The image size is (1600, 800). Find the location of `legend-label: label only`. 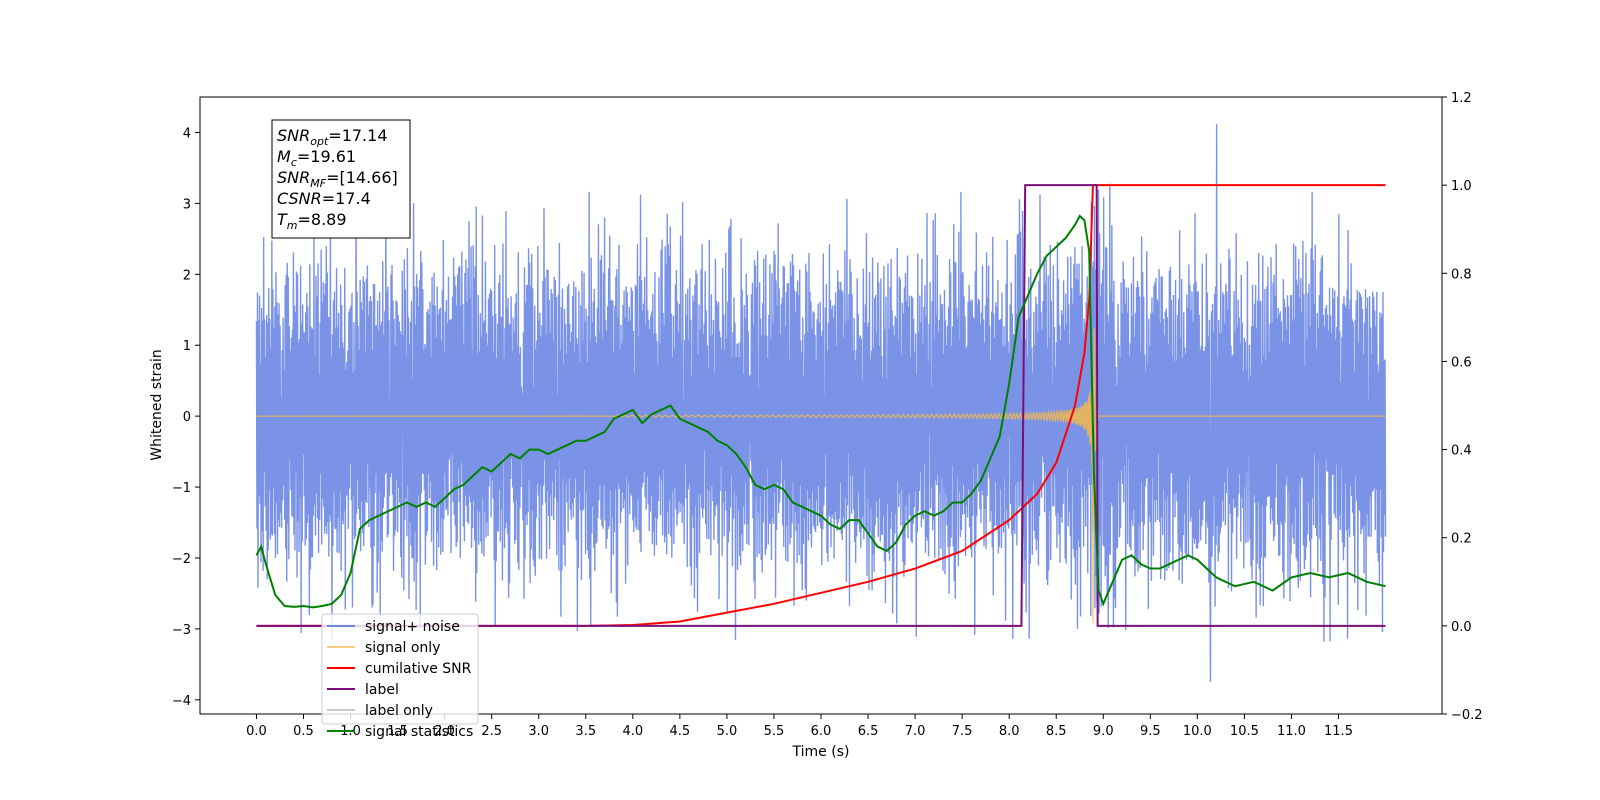

legend-label: label only is located at coordinates (399, 711).